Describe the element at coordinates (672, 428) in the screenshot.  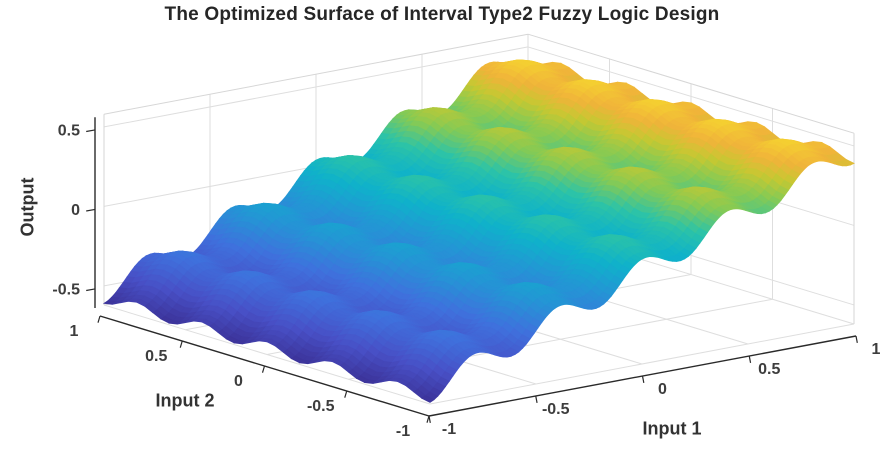
I see `x-axis-label: Input 1` at that location.